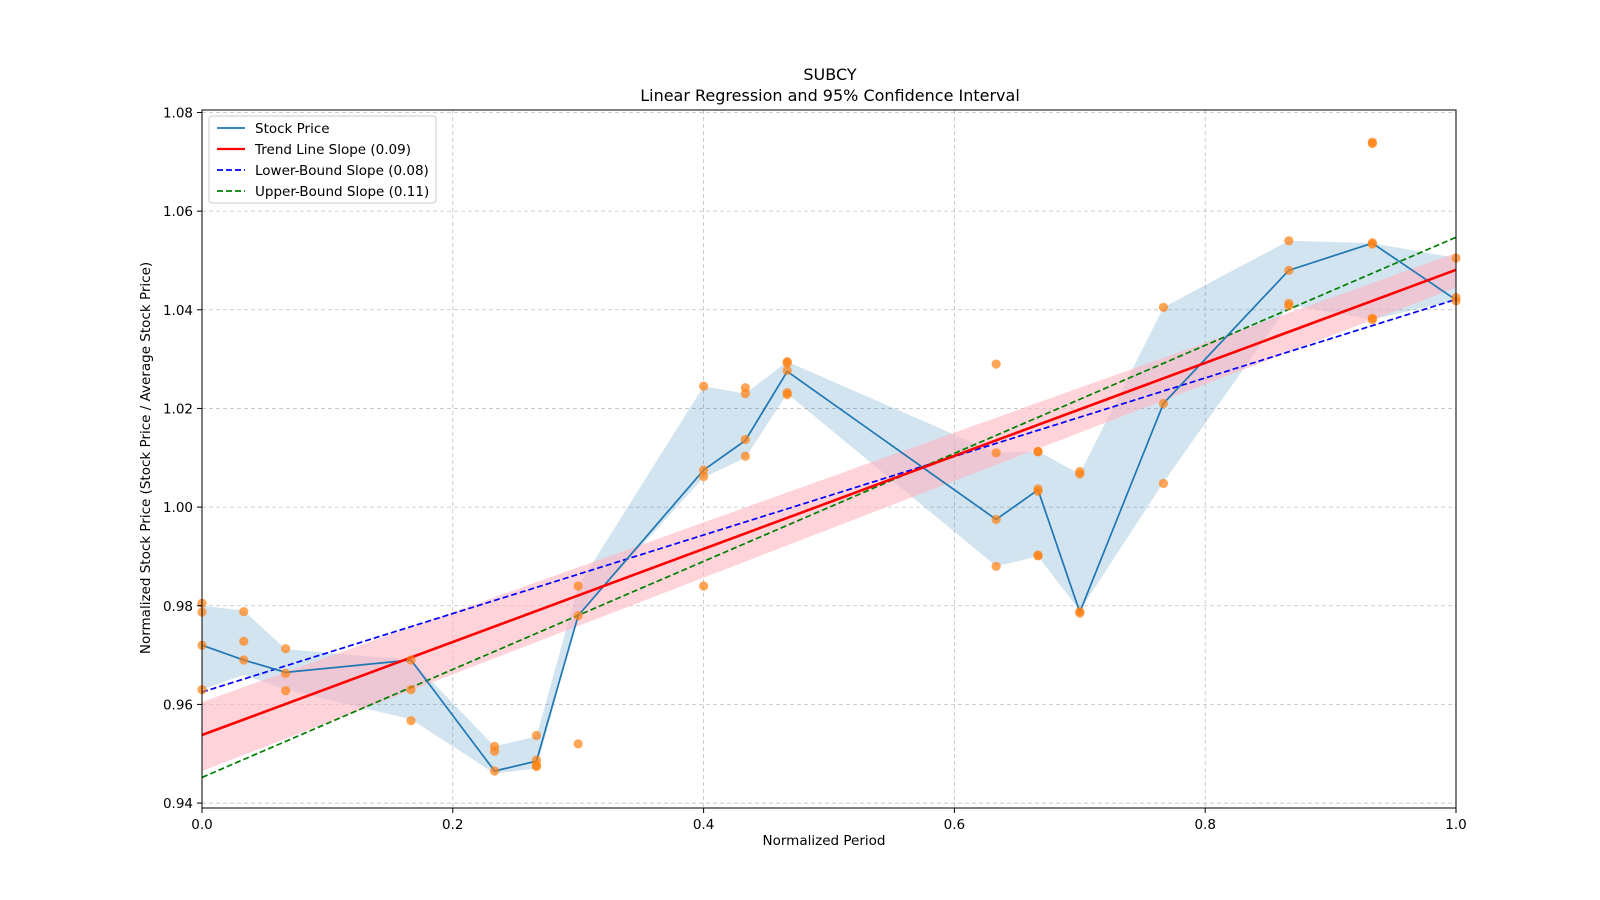  I want to click on x-tick-label-0: 0.0, so click(201, 825).